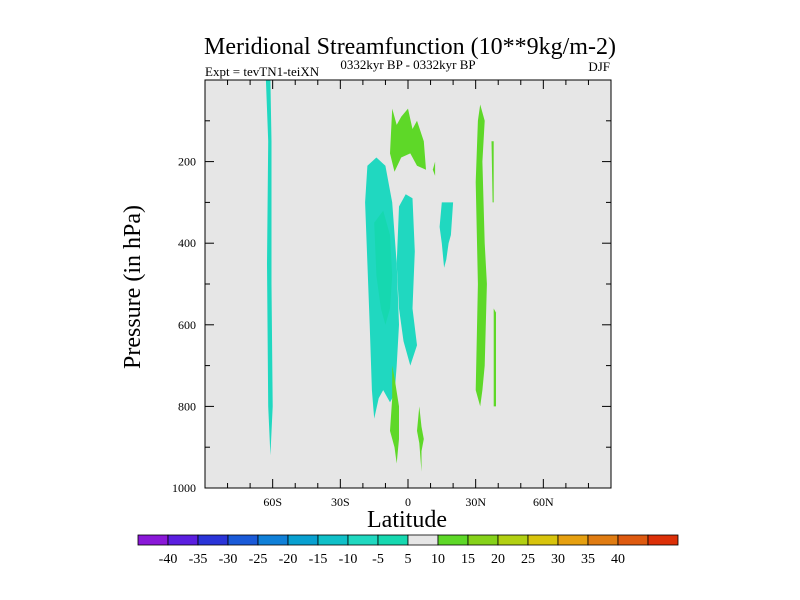 Image resolution: width=800 pixels, height=600 pixels. Describe the element at coordinates (494, 357) in the screenshot. I see `contour-region-northern-positive-sliver-b` at that location.